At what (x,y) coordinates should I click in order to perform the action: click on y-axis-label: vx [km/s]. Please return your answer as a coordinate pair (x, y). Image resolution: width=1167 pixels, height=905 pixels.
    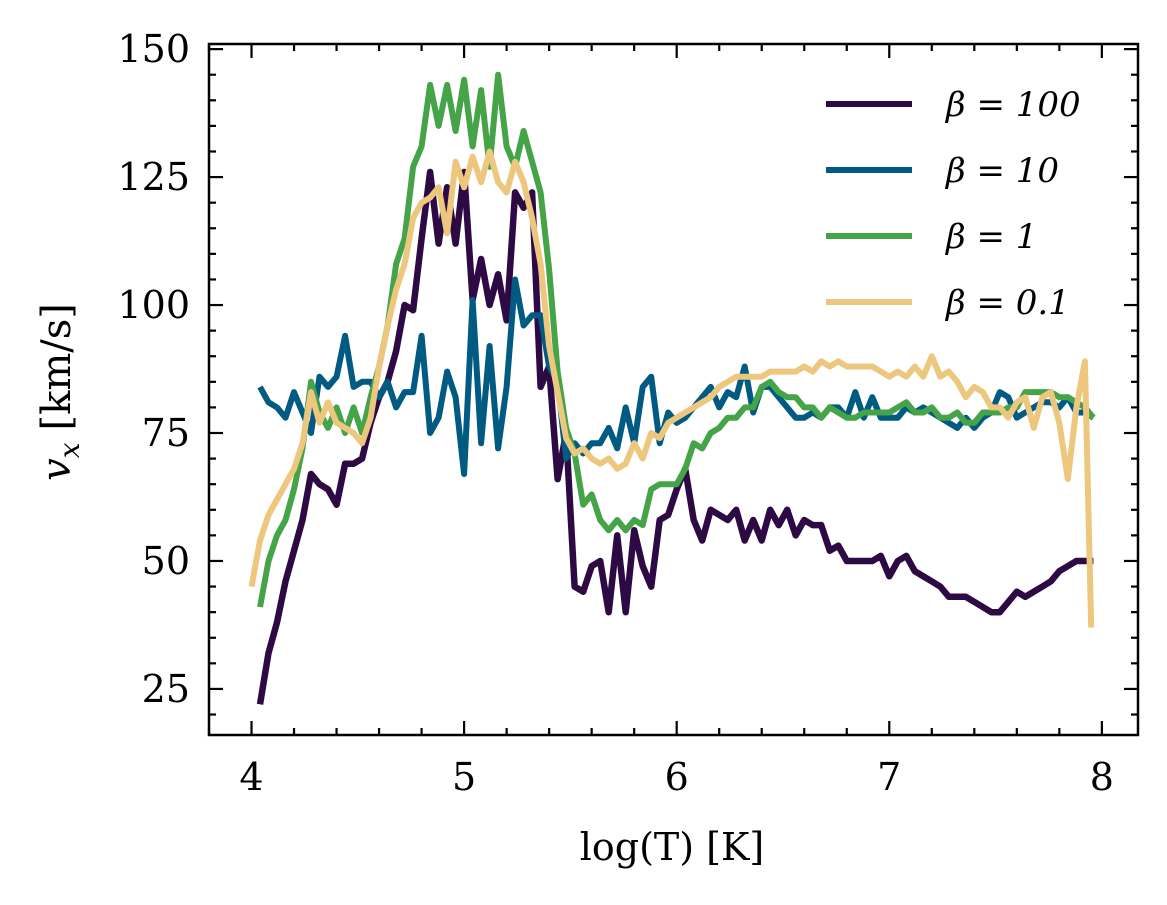
    Looking at the image, I should click on (60, 392).